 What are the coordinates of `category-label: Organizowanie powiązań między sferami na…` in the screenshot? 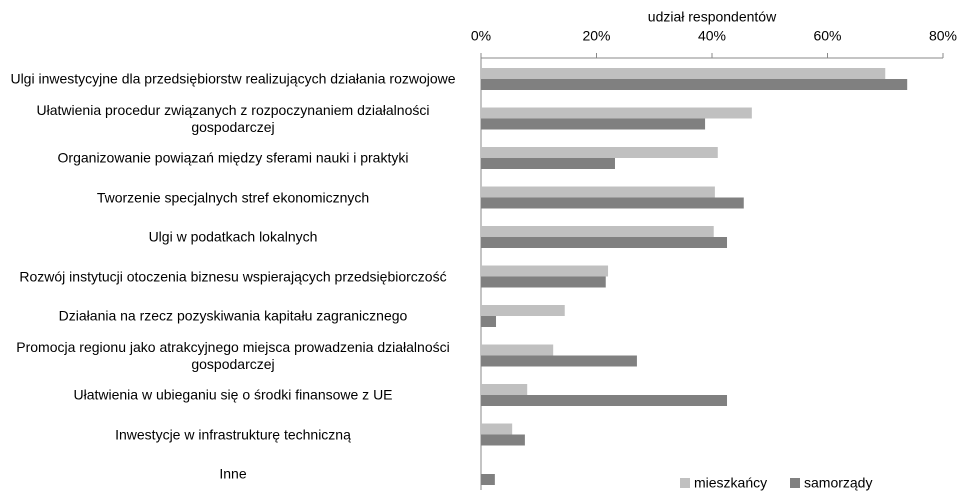 It's located at (233, 157).